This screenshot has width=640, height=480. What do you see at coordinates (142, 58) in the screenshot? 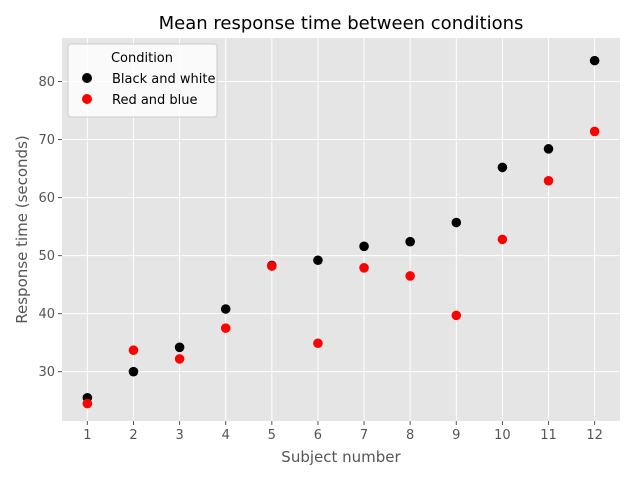
I see `legend-title: Condition` at bounding box center [142, 58].